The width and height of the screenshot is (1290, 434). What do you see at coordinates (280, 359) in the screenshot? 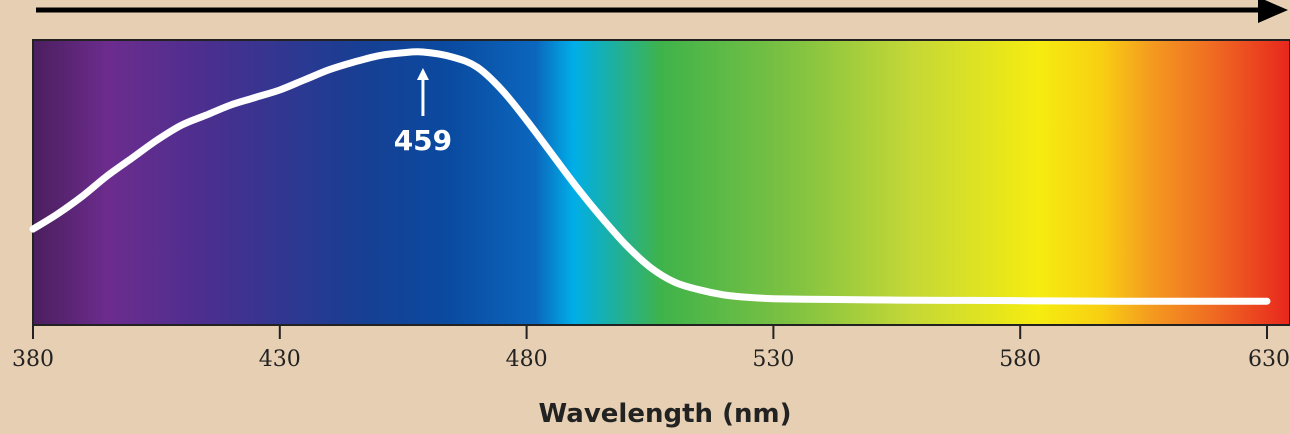
I see `x-tick-label: 430` at bounding box center [280, 359].